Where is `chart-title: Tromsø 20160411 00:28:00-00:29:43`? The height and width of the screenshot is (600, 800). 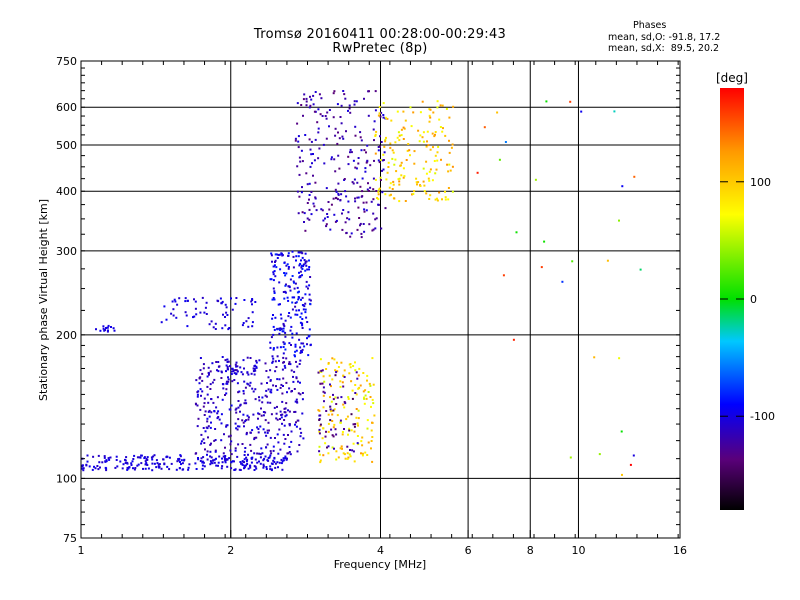
chart-title: Tromsø 20160411 00:28:00-00:29:43 is located at coordinates (380, 34).